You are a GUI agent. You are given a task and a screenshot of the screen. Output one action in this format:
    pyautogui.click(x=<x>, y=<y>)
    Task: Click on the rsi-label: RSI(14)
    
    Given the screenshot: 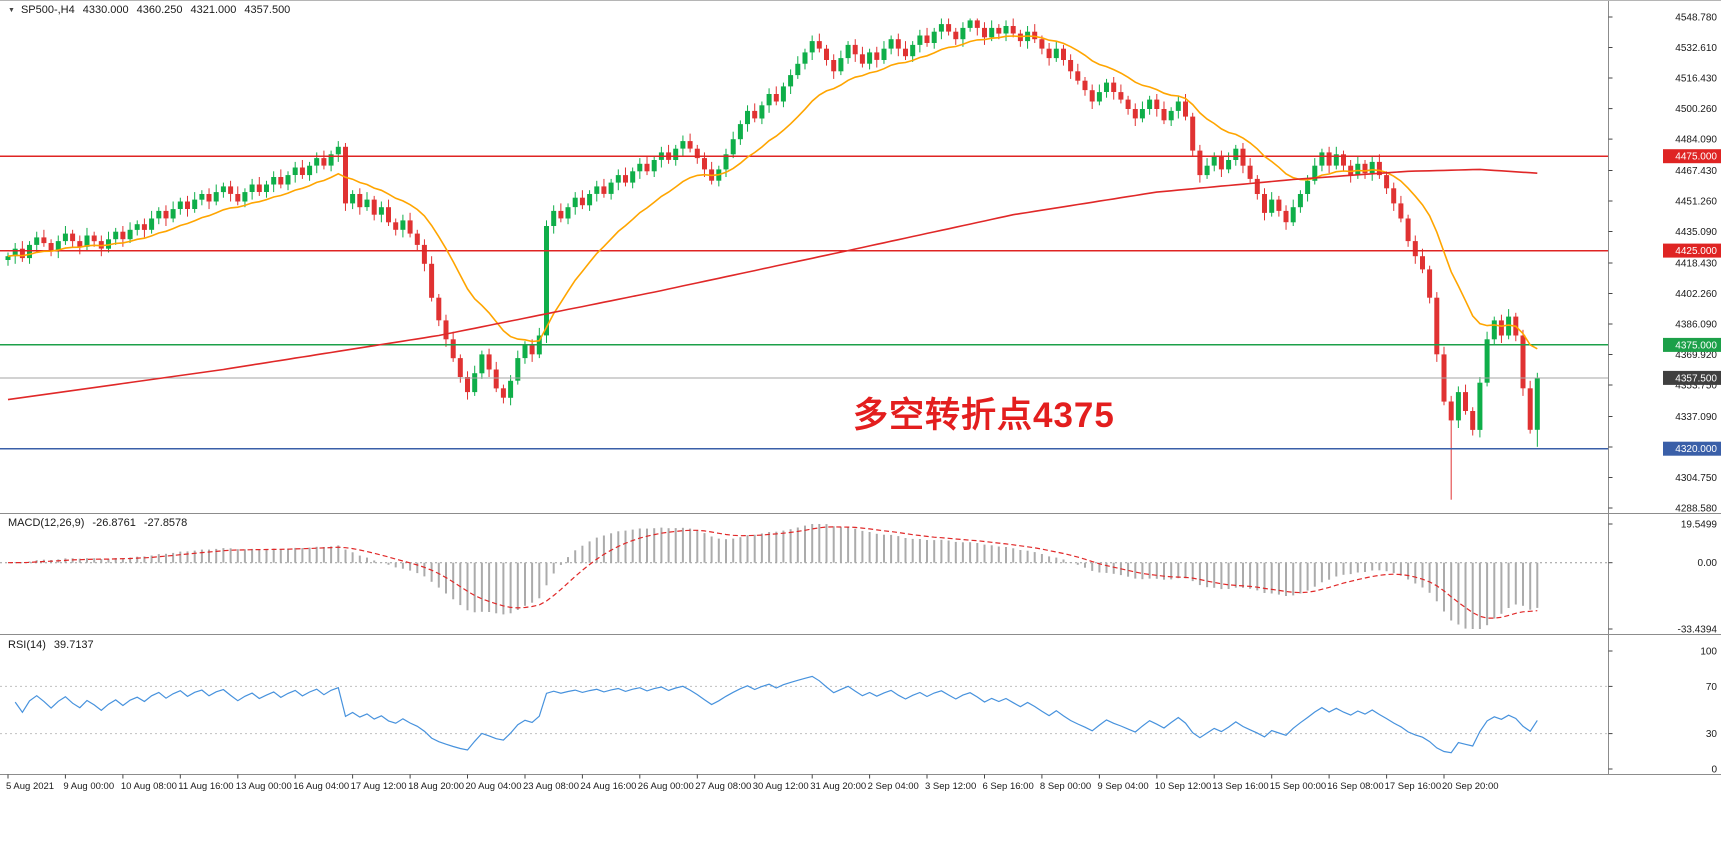 What is the action you would take?
    pyautogui.click(x=27, y=645)
    